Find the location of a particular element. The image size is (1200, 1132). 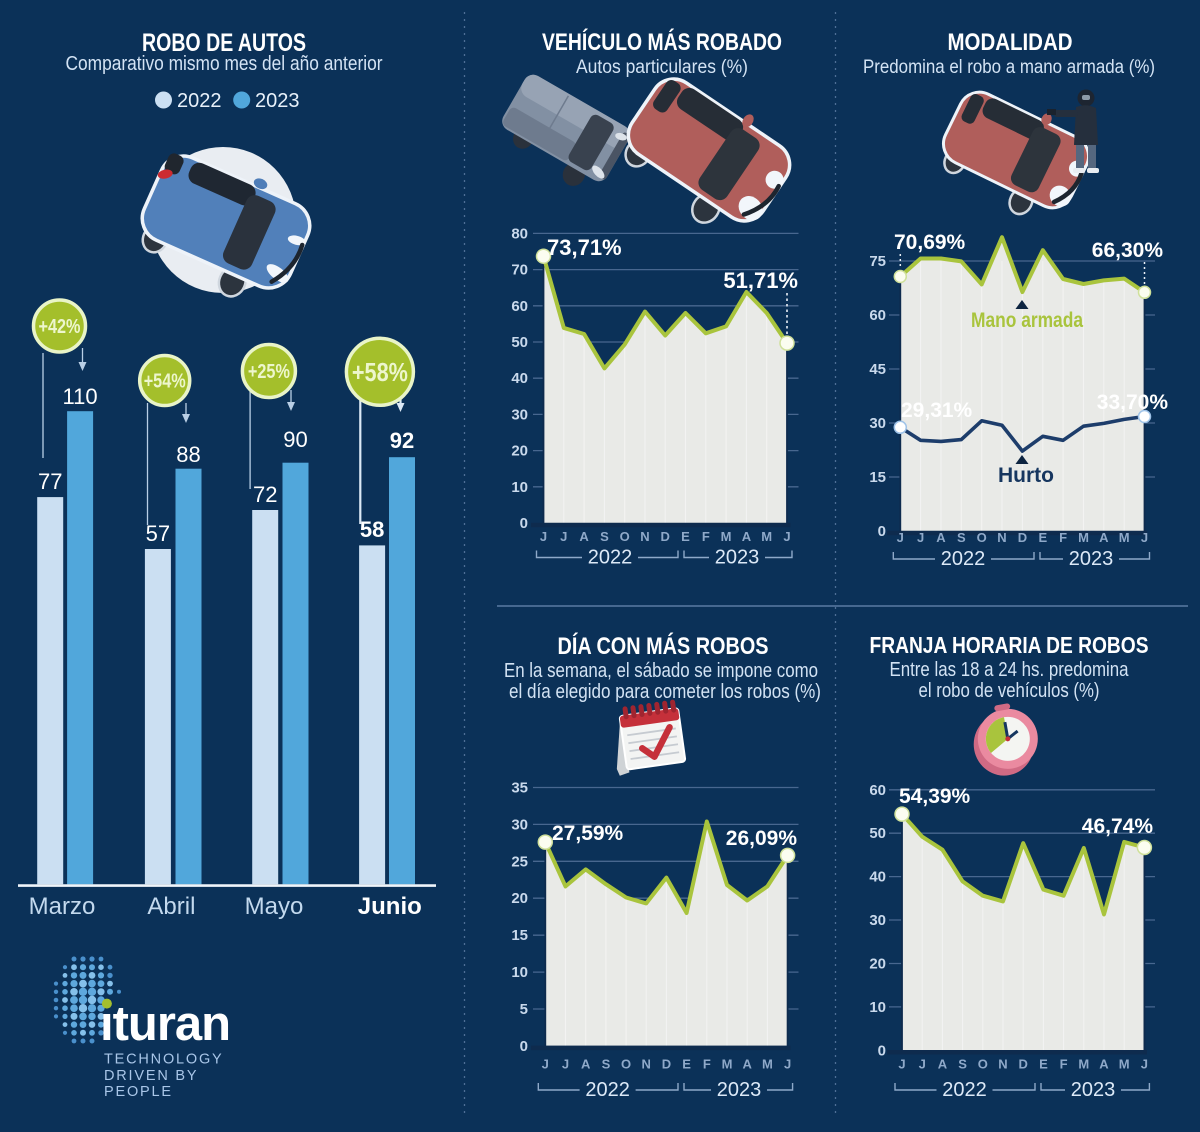

svg-text: Junio is located at coordinates (390, 906).